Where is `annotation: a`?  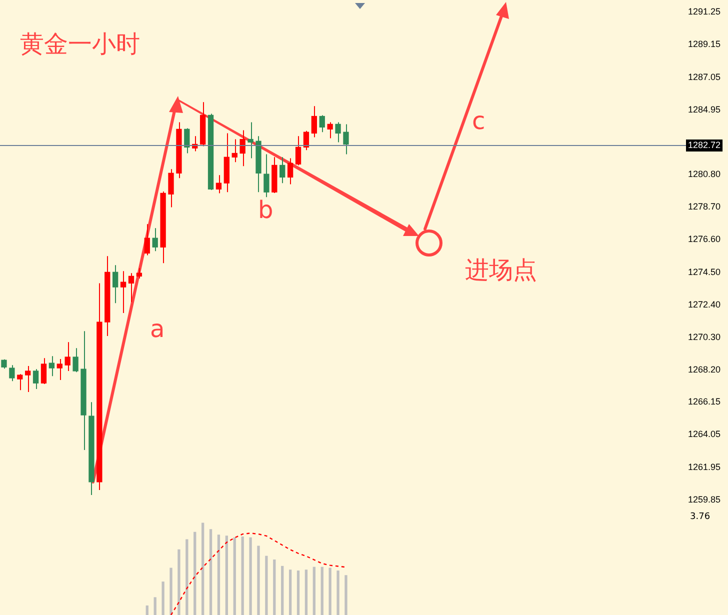
annotation: a is located at coordinates (157, 329).